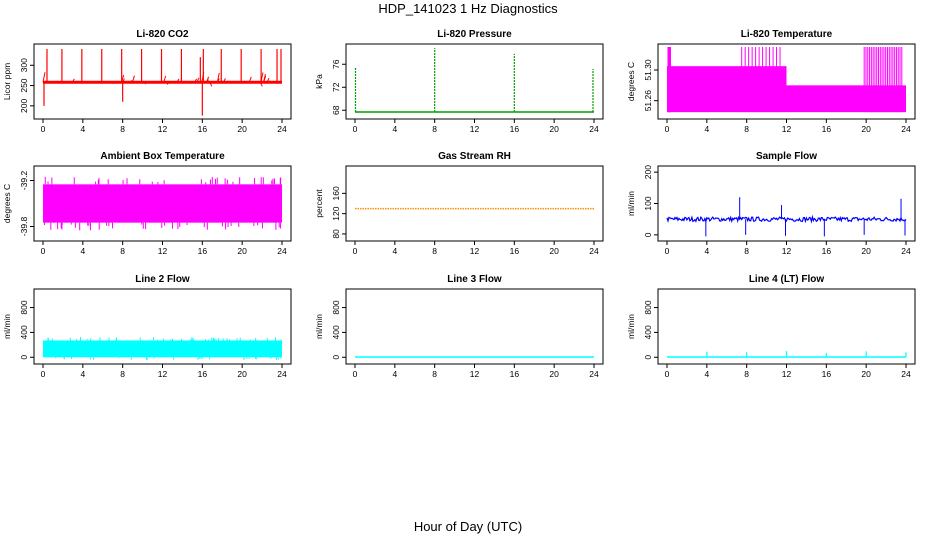 This screenshot has width=936, height=540. I want to click on panel-7-ytick-label-2: 800, so click(336, 307).